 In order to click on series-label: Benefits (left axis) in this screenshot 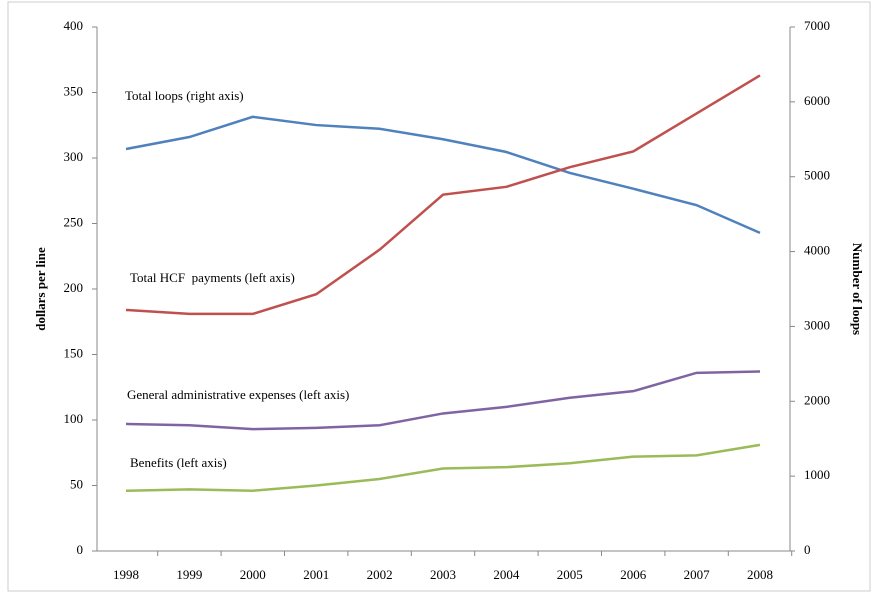, I will do `click(178, 462)`.